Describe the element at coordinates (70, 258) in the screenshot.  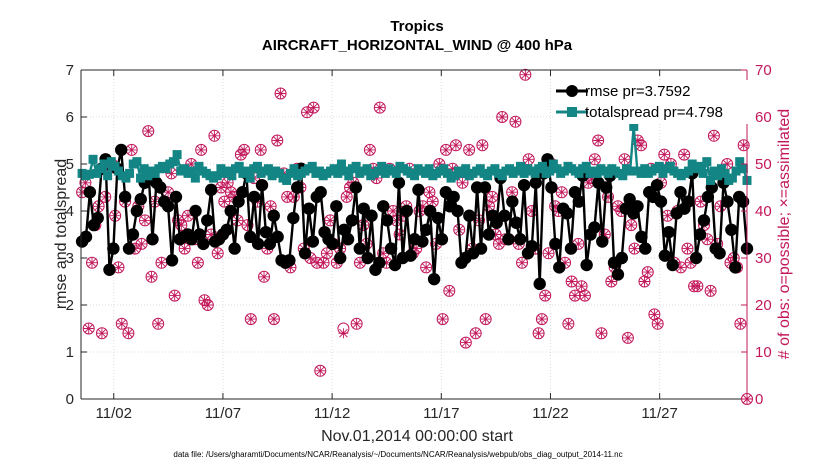
I see `y-tick-label: 3` at that location.